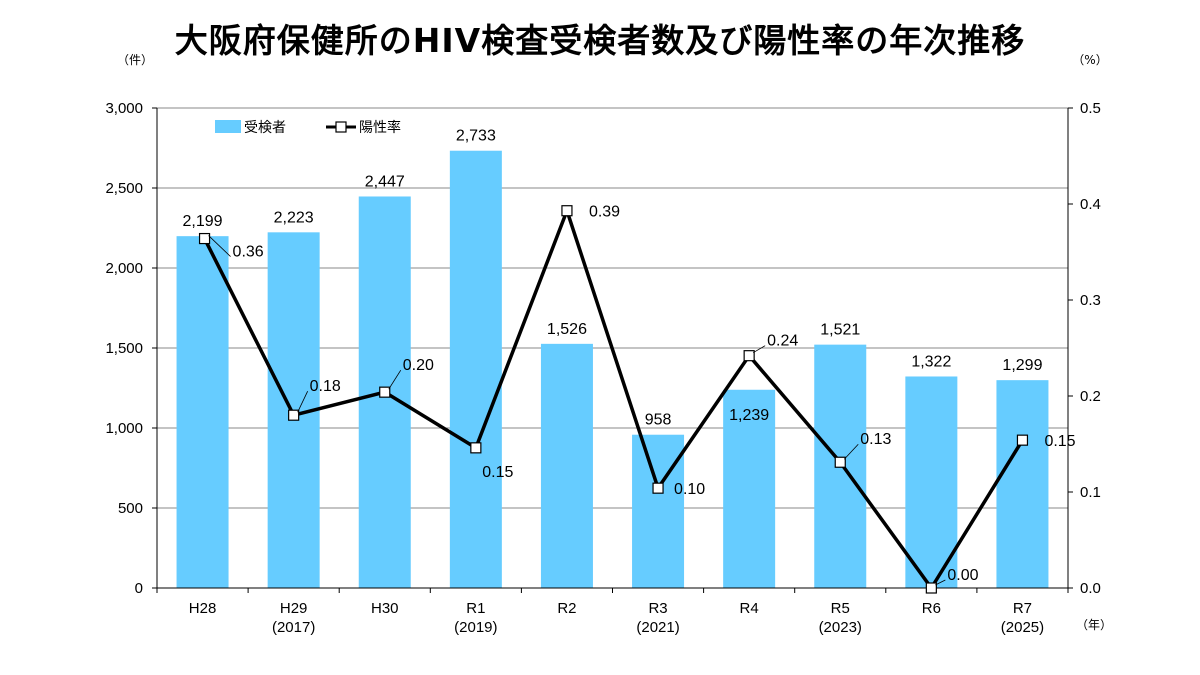 The height and width of the screenshot is (675, 1200). I want to click on x-tick-sublabel: (2017), so click(293, 627).